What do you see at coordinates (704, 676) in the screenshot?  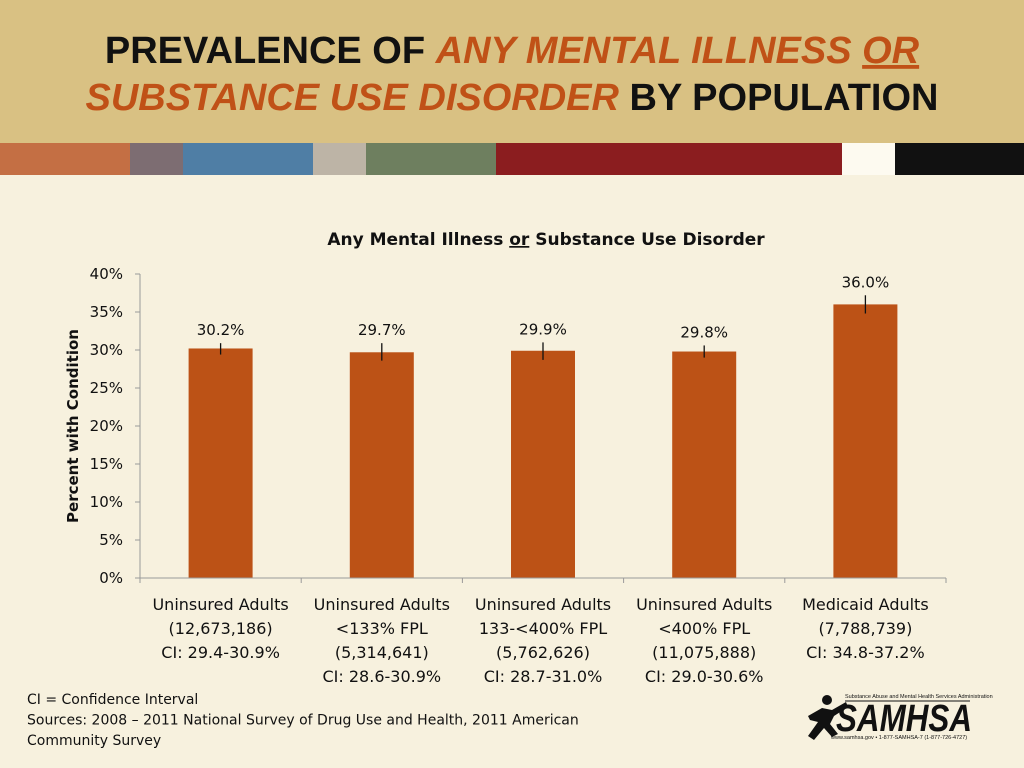 I see `x-category-label: CI: 29.0-30.6%` at bounding box center [704, 676].